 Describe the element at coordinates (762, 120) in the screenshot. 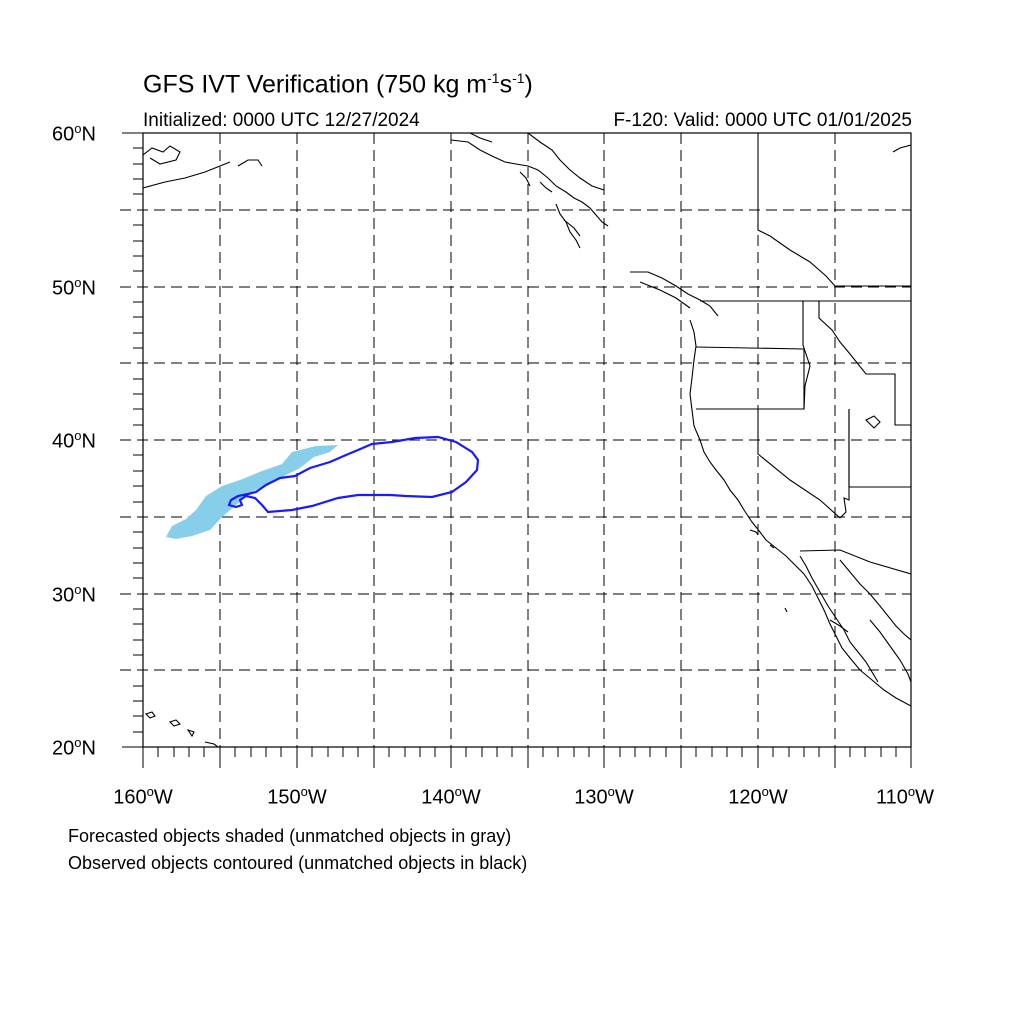

I see `valid-time: F-120: Valid: 0000 UTC 01/01/2025` at that location.